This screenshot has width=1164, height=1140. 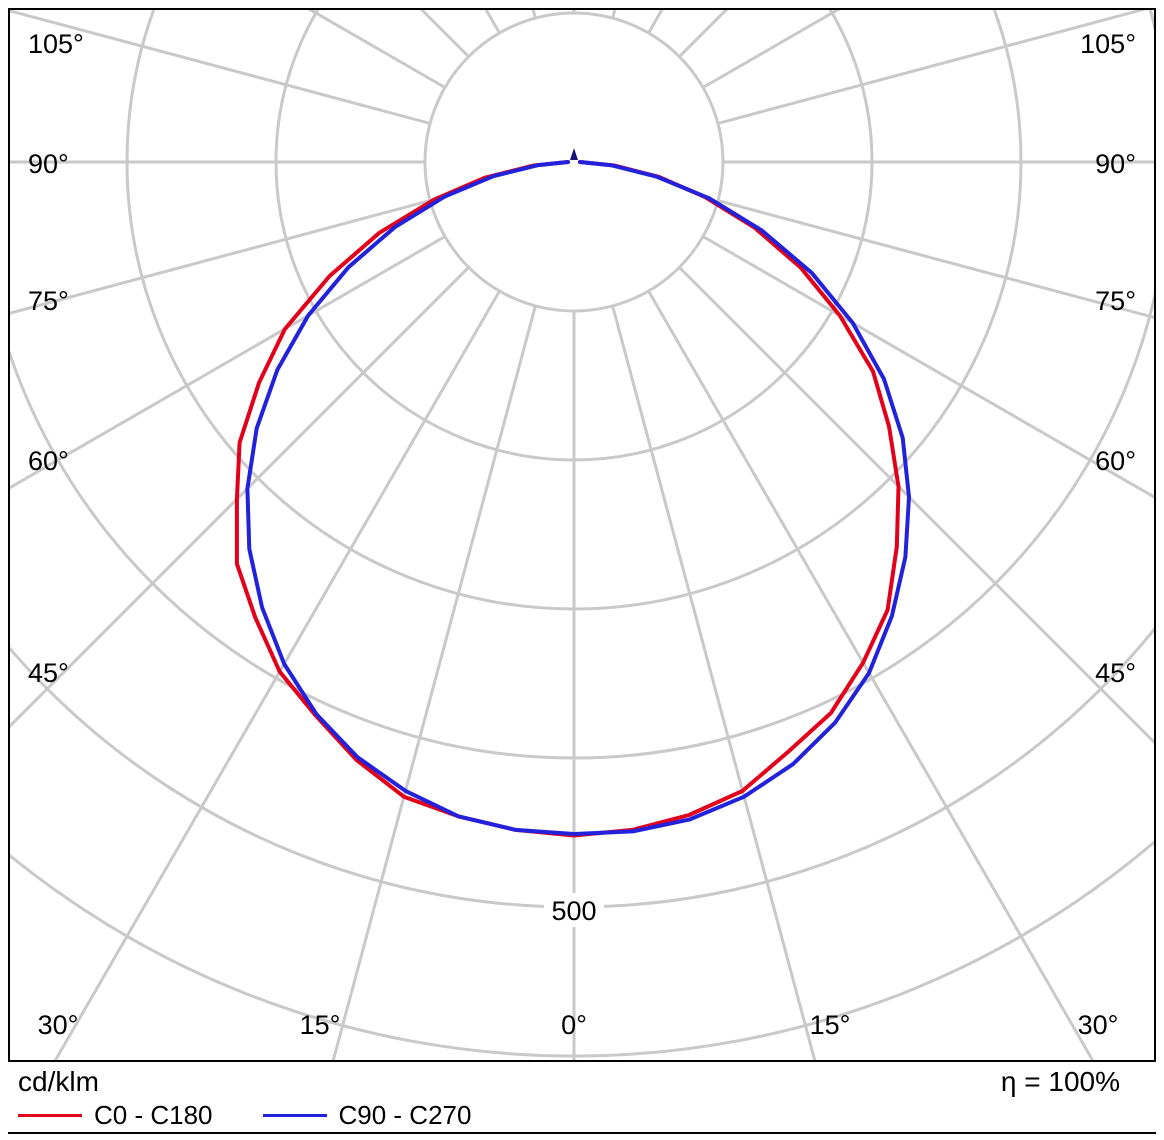 What do you see at coordinates (48, 673) in the screenshot?
I see `angle-label-left: 45°` at bounding box center [48, 673].